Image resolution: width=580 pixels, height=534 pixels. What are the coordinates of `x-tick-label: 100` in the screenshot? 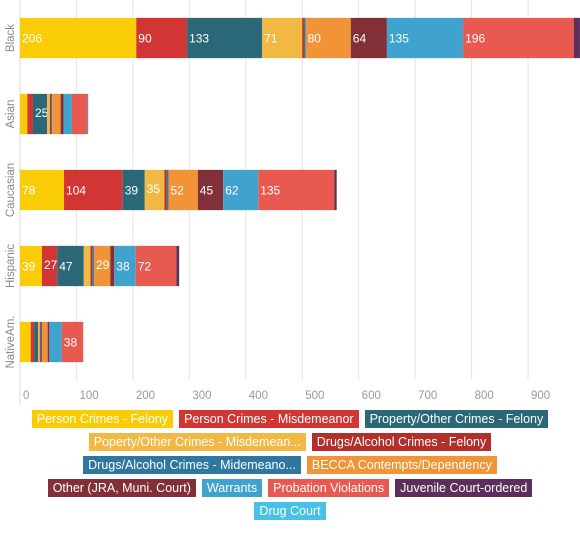 It's located at (88, 396).